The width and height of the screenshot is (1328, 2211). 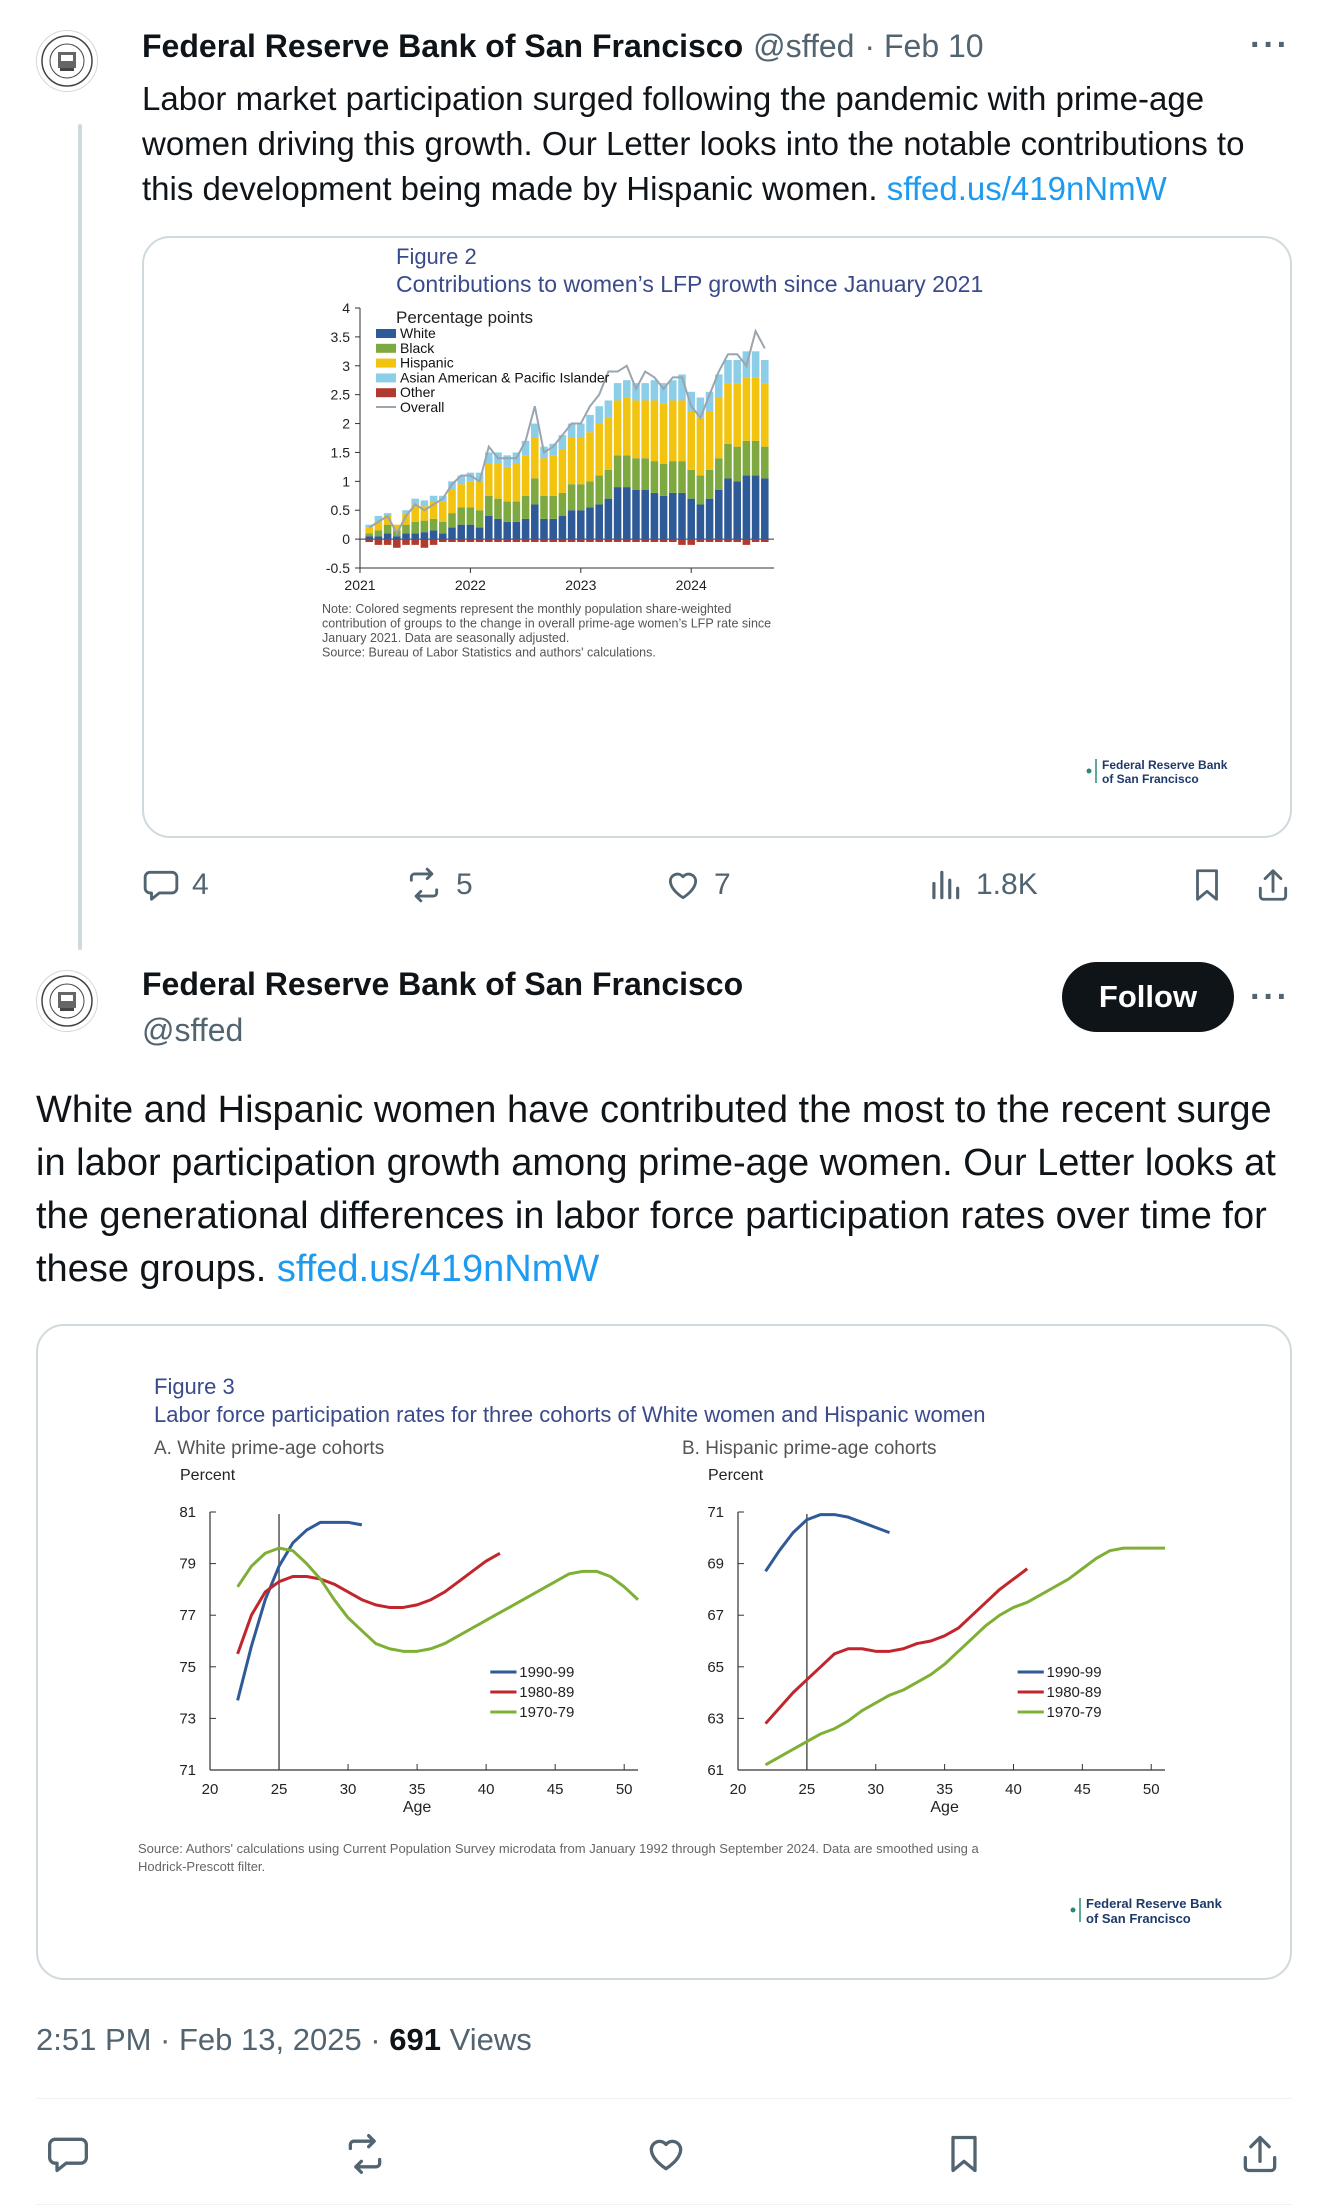 I want to click on bookmark-icon, so click(x=964, y=2154).